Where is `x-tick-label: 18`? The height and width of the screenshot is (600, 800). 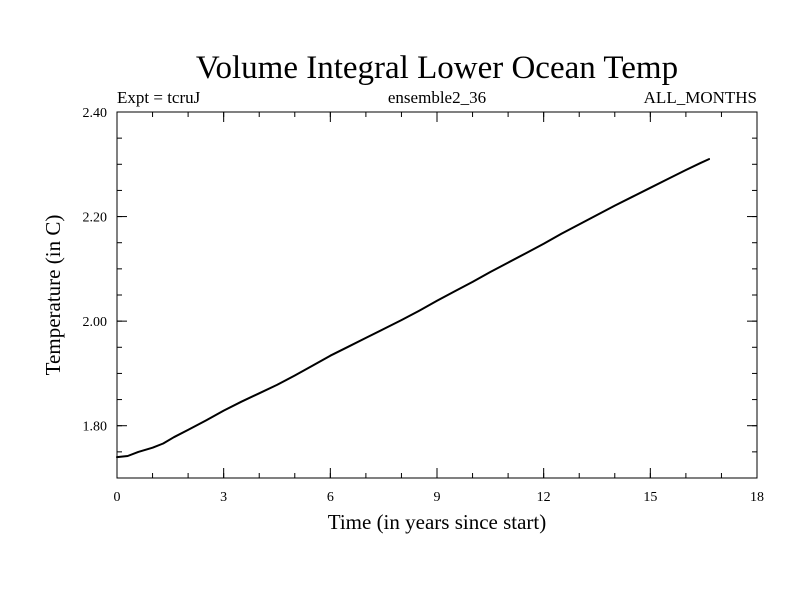
x-tick-label: 18 is located at coordinates (757, 497).